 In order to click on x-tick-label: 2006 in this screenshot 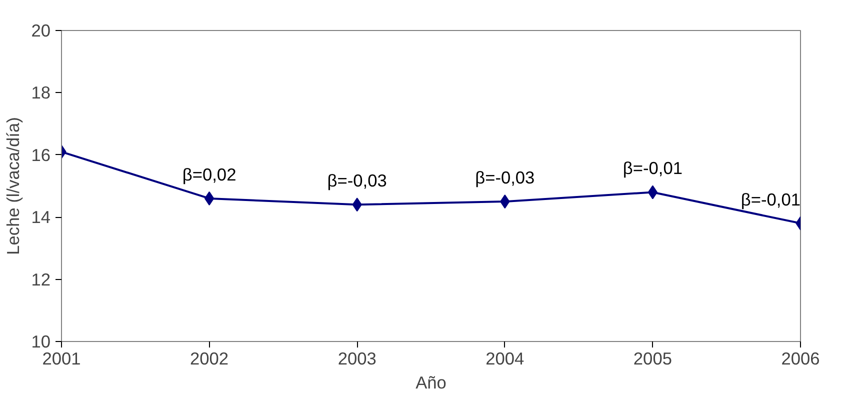, I will do `click(800, 358)`.